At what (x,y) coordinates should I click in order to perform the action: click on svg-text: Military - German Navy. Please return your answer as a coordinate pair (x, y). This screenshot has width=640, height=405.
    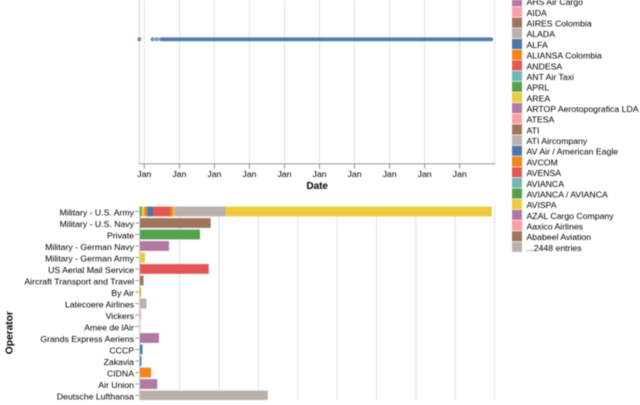
    Looking at the image, I should click on (89, 247).